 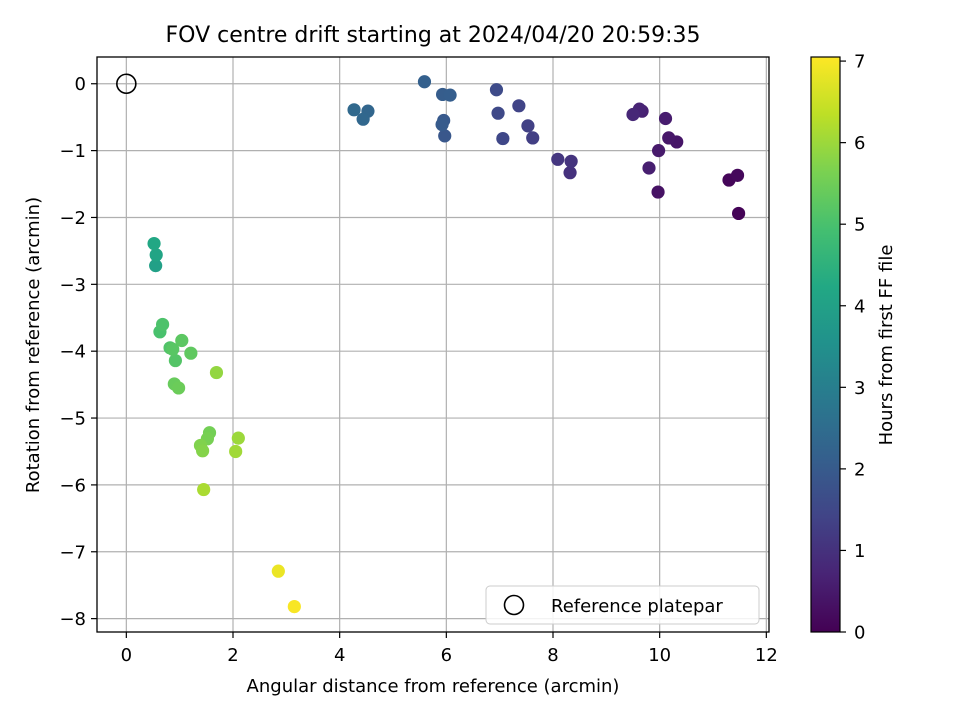 What do you see at coordinates (859, 62) in the screenshot?
I see `colorbar-tick-label: 7` at bounding box center [859, 62].